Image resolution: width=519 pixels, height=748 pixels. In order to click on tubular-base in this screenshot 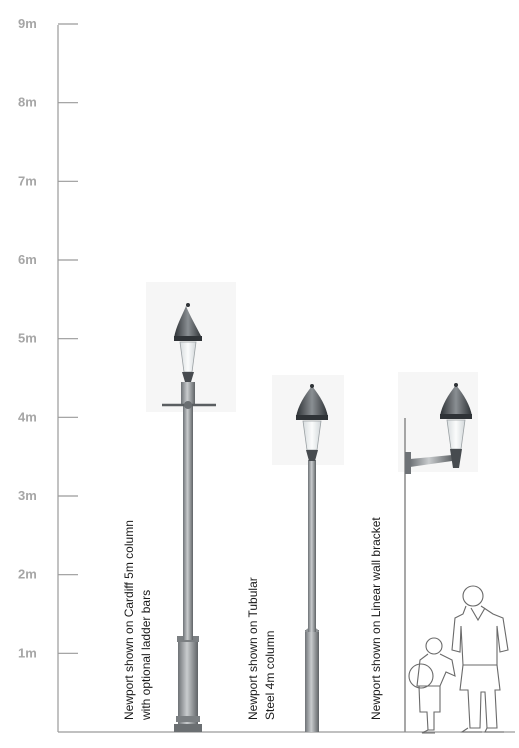, I will do `click(312, 681)`.